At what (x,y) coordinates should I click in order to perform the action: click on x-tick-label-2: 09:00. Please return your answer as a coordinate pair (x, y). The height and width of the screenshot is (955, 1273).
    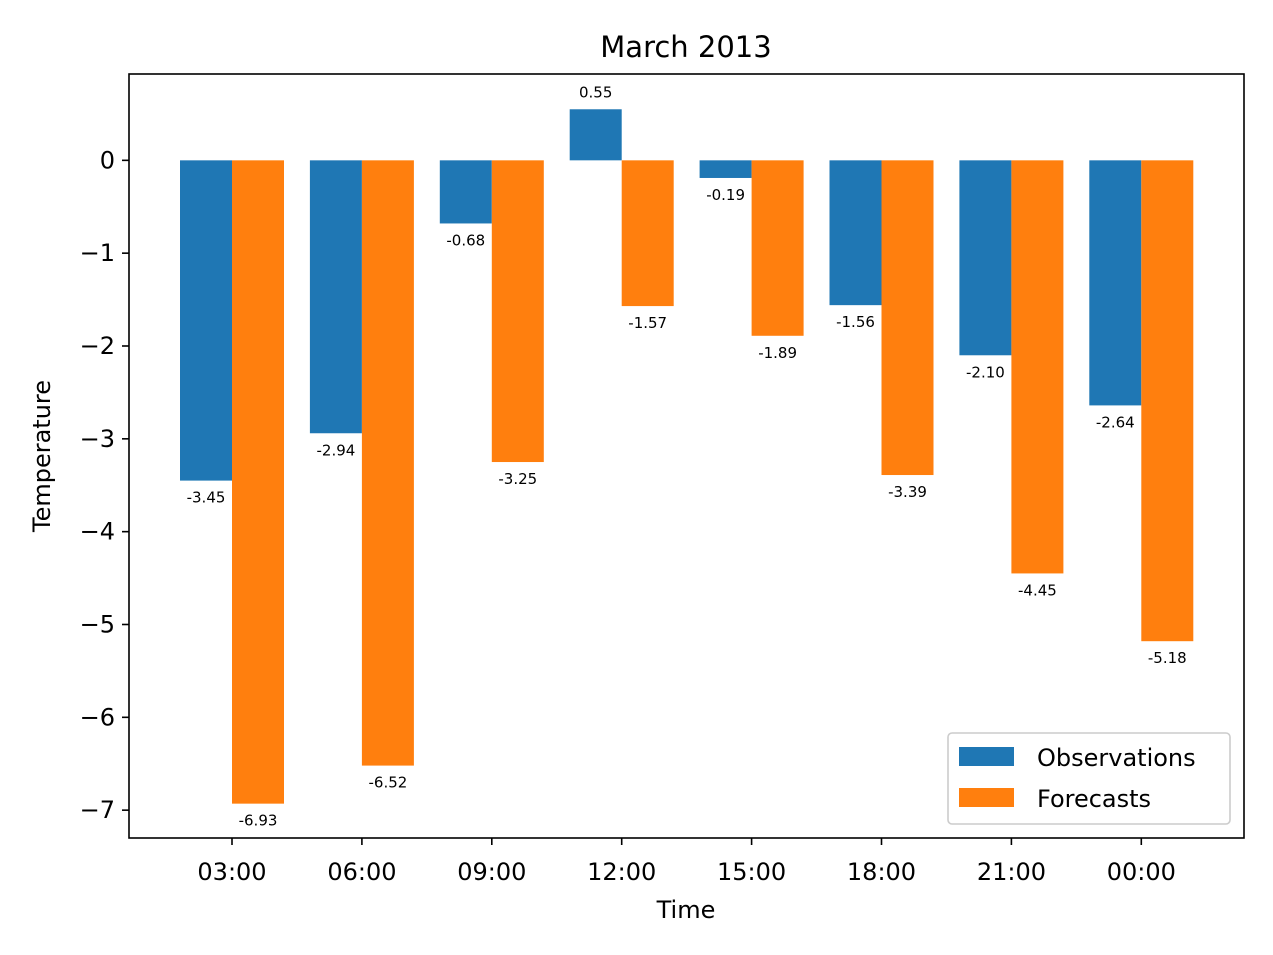
    Looking at the image, I should click on (491, 872).